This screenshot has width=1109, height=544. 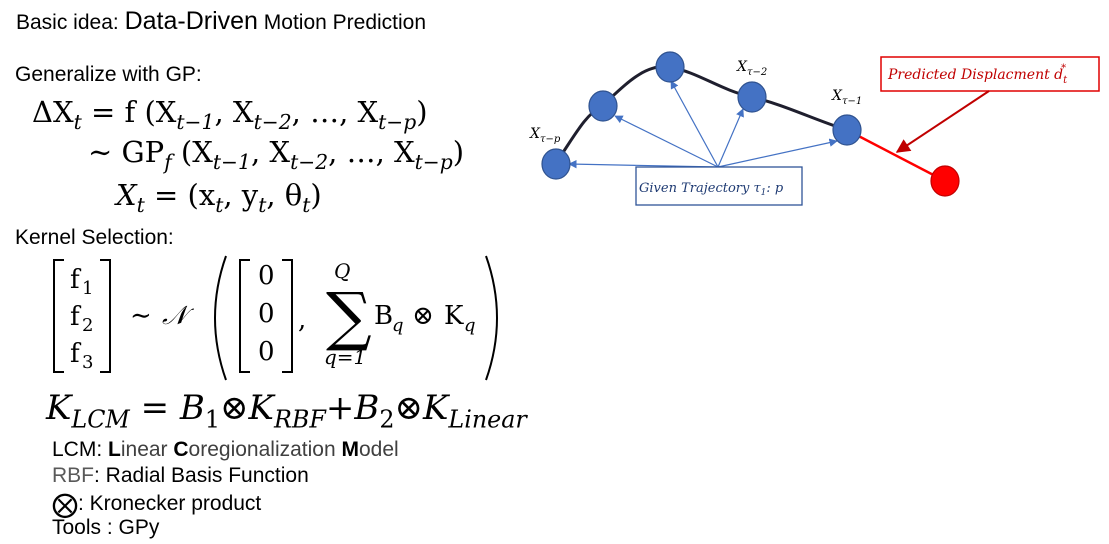 What do you see at coordinates (286, 411) in the screenshot?
I see `klcm-equation: KLCM = B1⊗KRBF+B2⊗KLinear` at bounding box center [286, 411].